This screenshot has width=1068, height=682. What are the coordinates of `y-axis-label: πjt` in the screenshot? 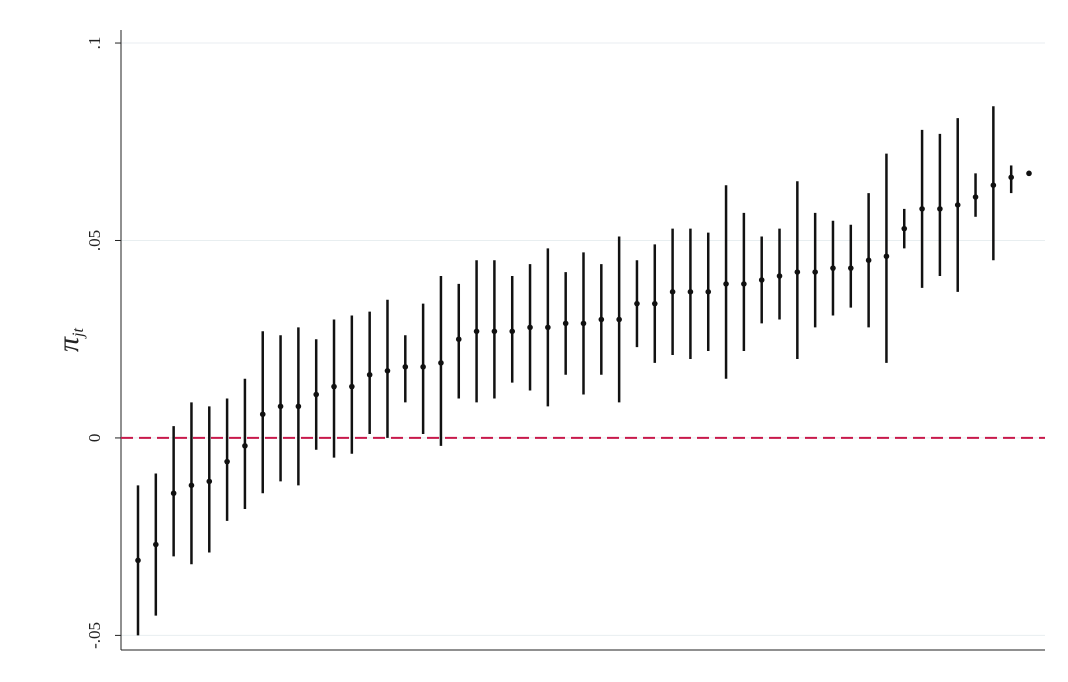 It's located at (69, 339).